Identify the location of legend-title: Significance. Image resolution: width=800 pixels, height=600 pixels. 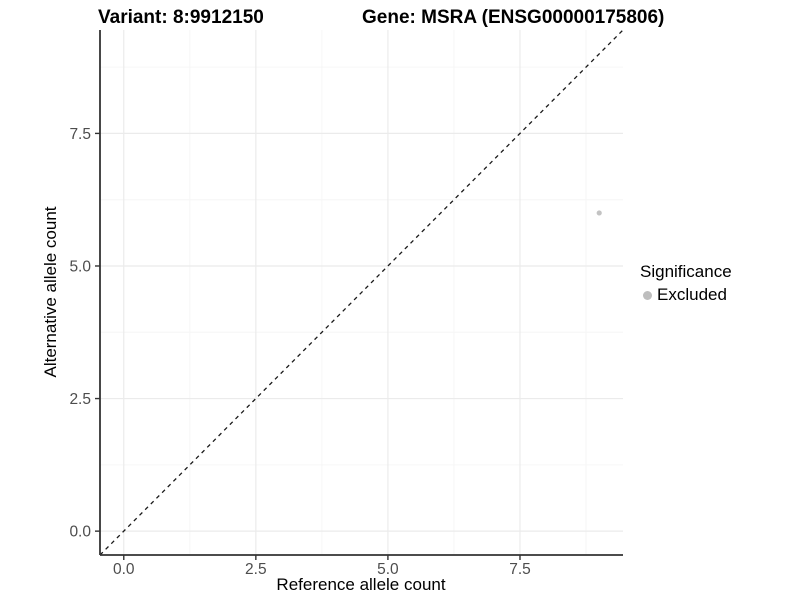
(686, 271).